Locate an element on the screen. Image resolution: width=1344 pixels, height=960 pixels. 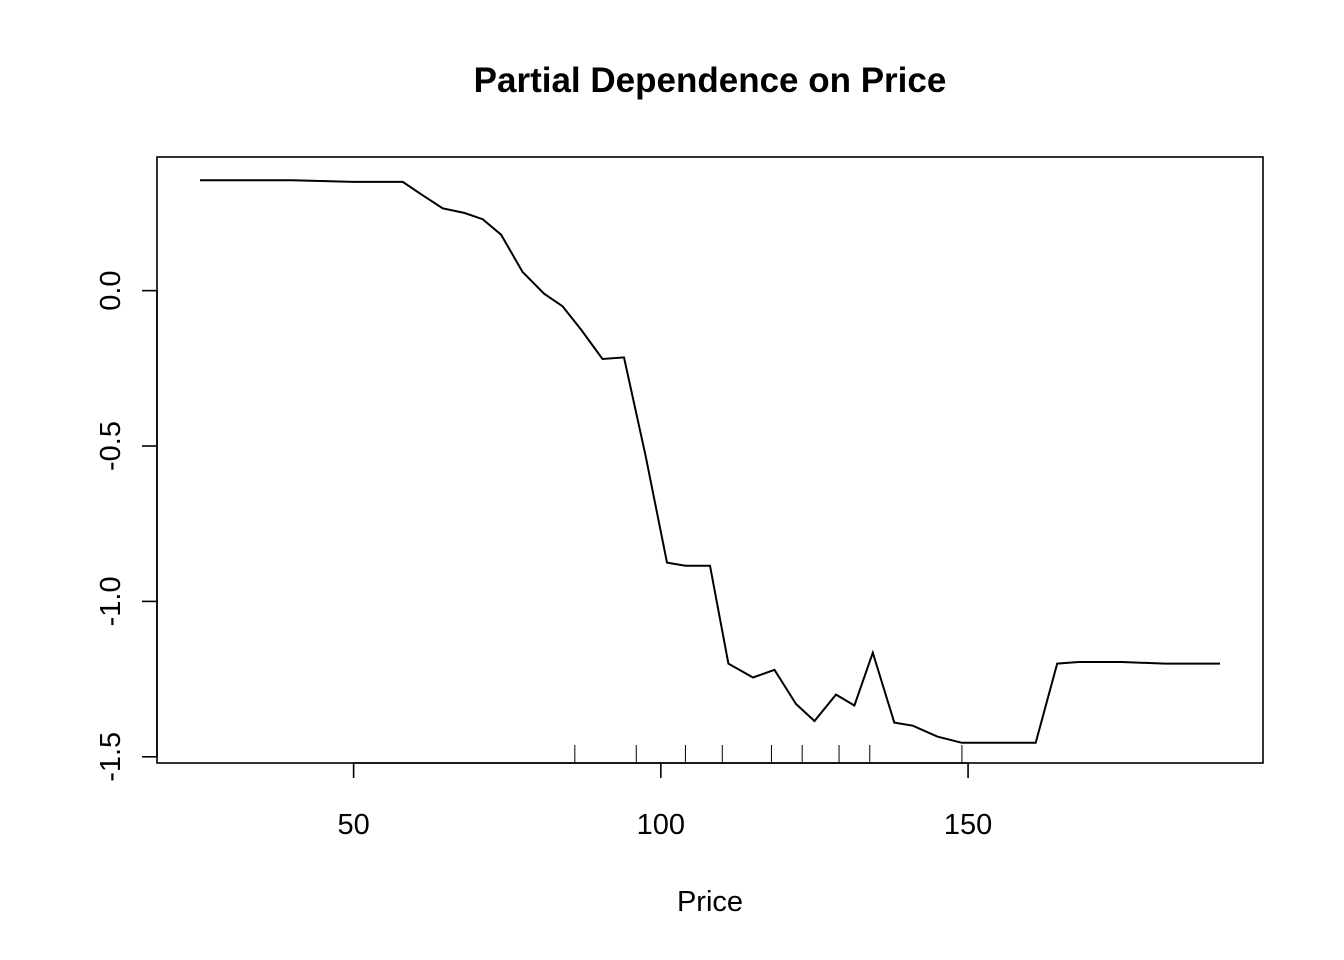
y-tick-label: -1.5 is located at coordinates (111, 757).